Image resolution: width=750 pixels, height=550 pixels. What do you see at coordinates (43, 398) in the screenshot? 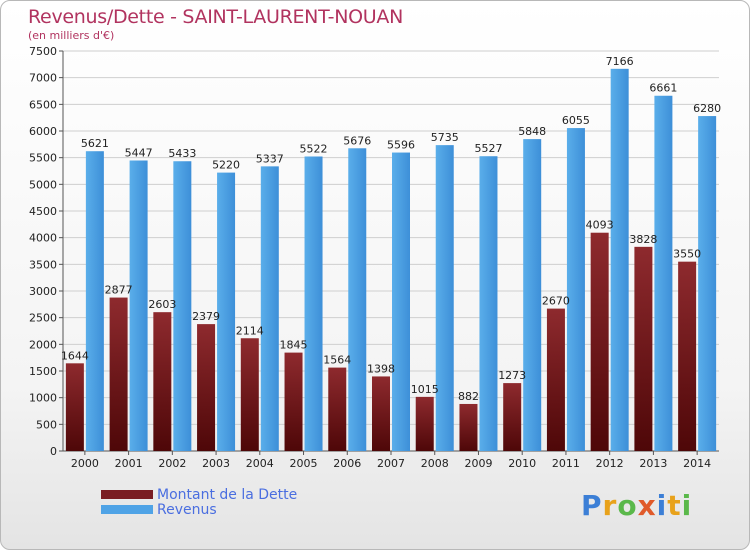
I see `y-tick-label: 1000` at bounding box center [43, 398].